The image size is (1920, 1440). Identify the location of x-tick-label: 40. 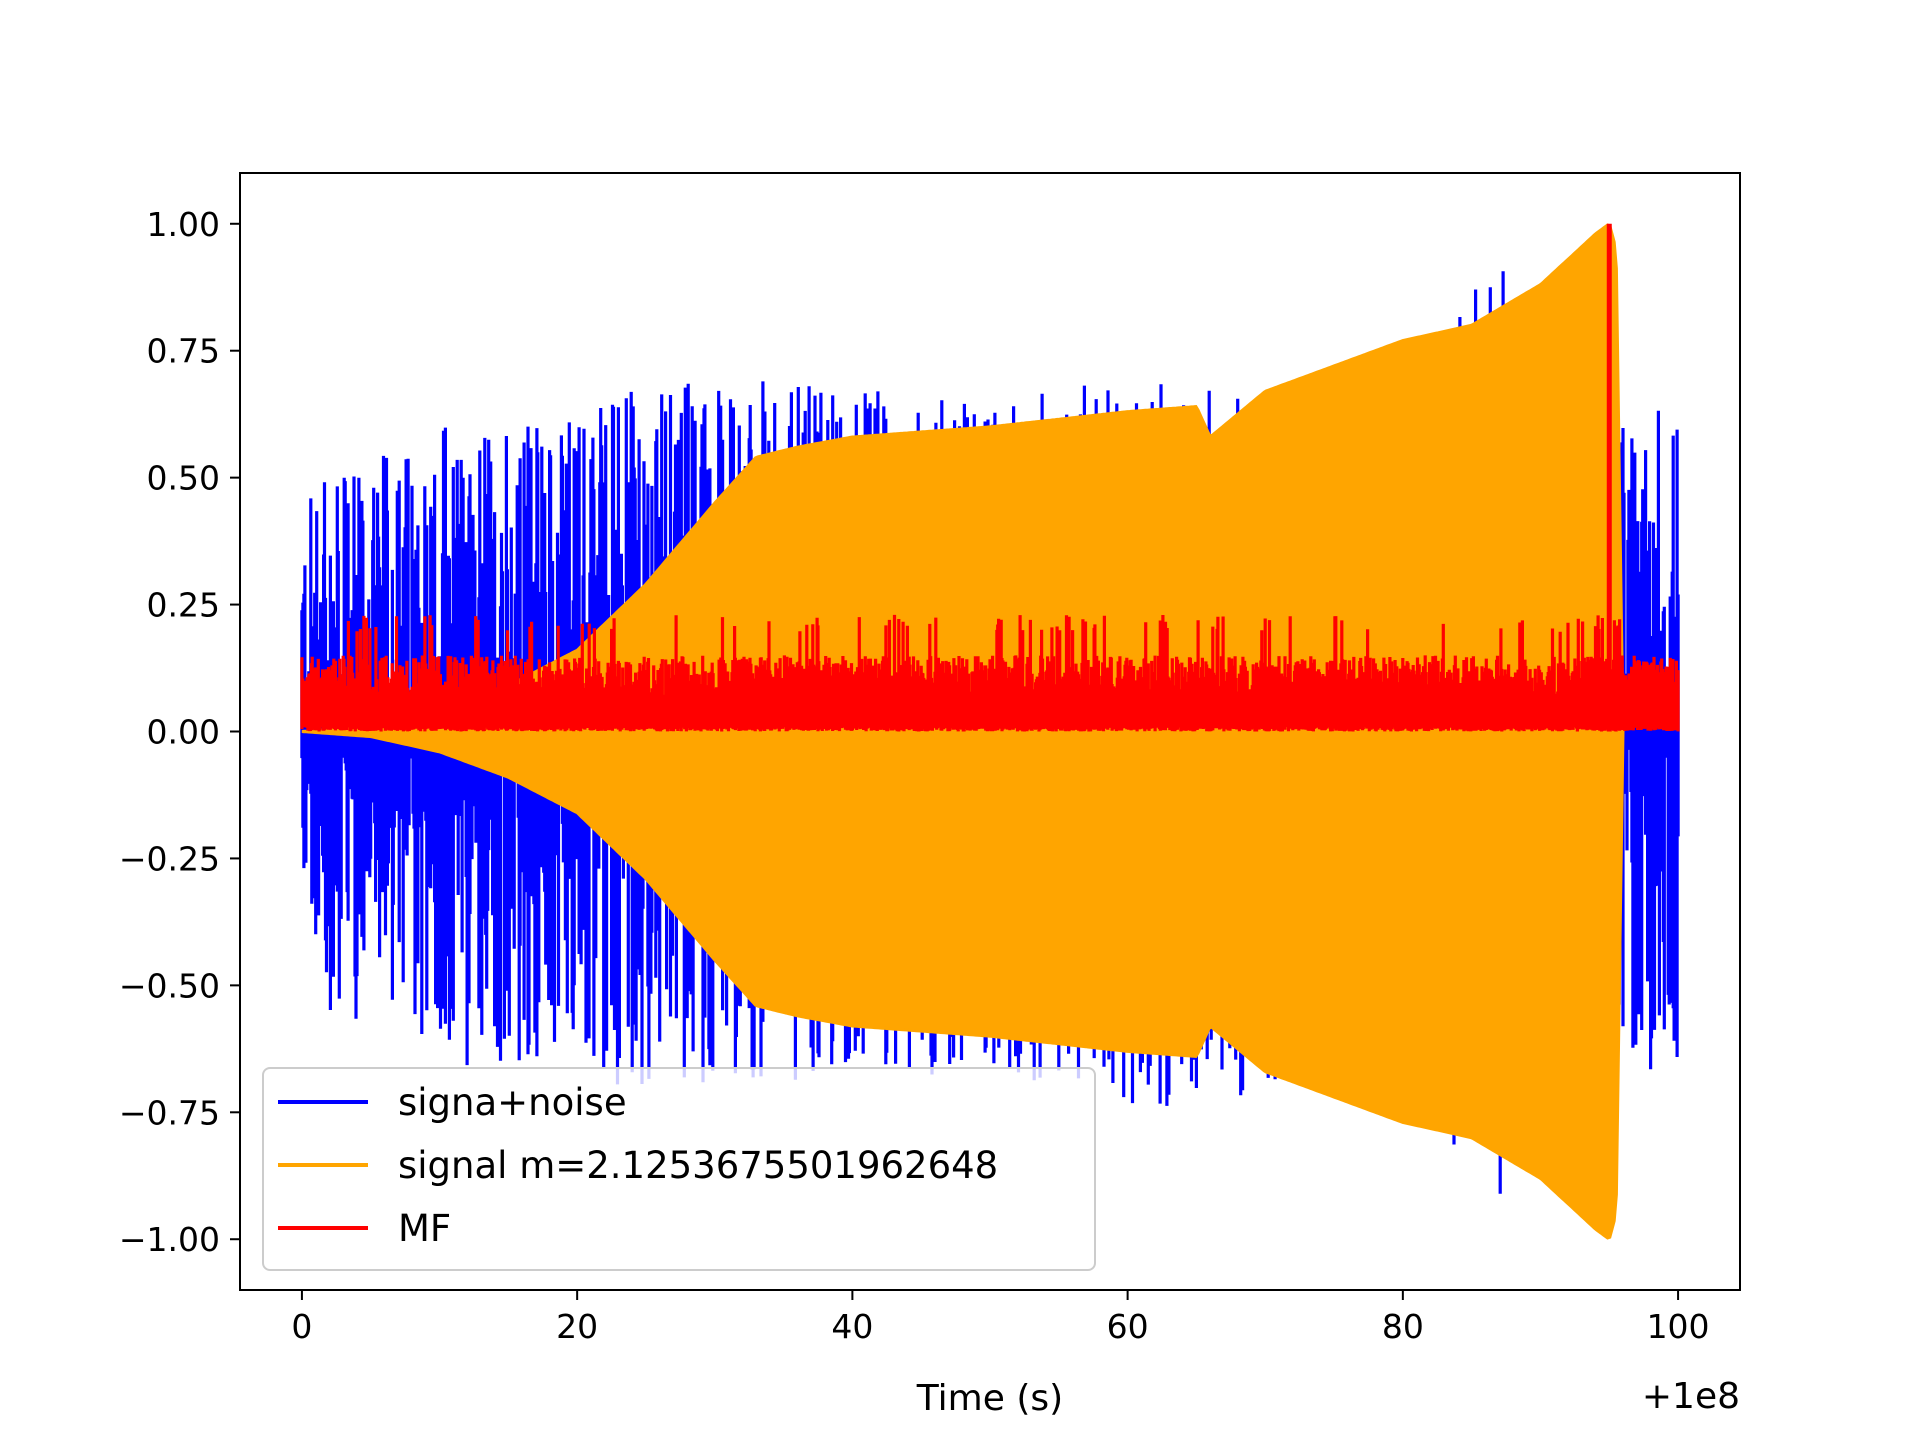
(852, 1326).